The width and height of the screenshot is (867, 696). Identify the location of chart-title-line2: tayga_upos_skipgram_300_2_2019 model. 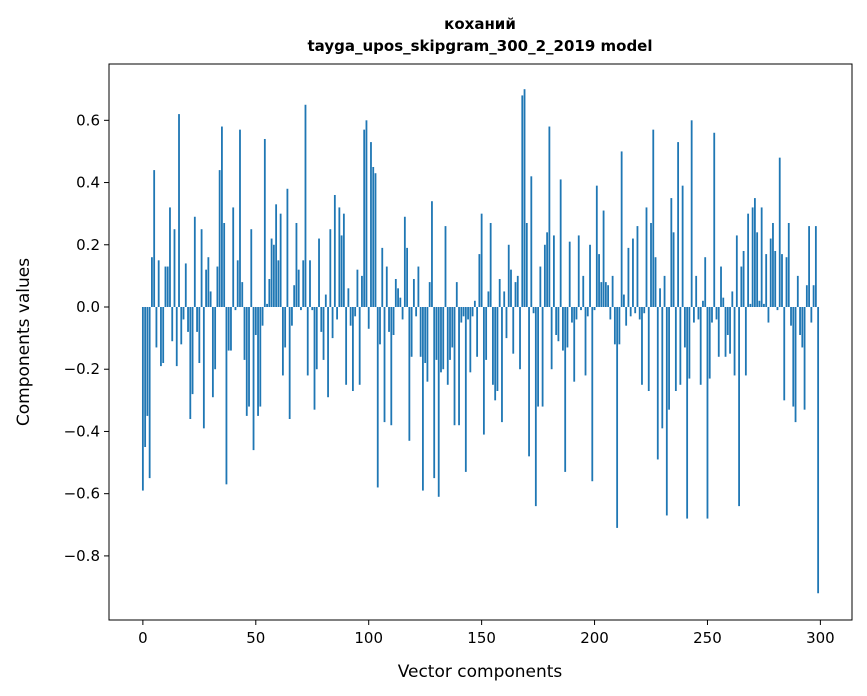
(480, 46).